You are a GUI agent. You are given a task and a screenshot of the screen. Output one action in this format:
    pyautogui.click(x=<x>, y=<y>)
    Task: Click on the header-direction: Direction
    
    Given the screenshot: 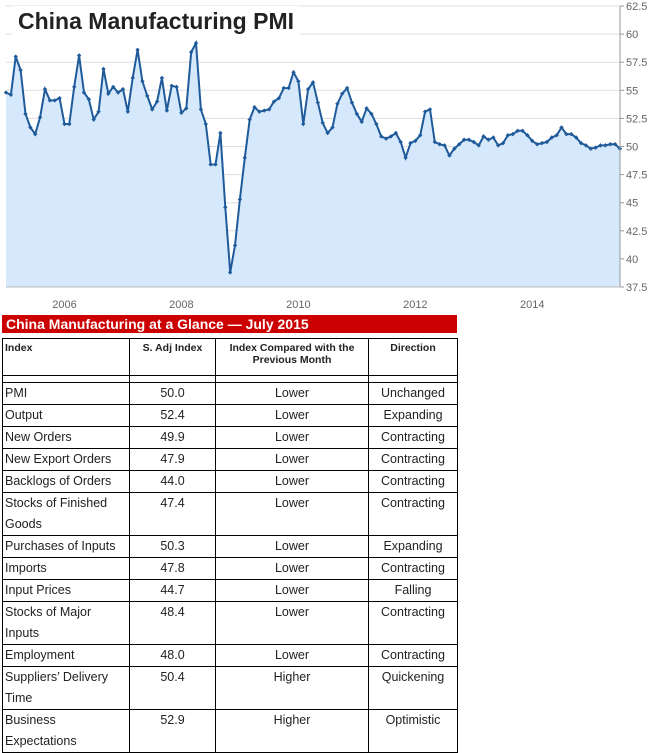 What is the action you would take?
    pyautogui.click(x=413, y=357)
    